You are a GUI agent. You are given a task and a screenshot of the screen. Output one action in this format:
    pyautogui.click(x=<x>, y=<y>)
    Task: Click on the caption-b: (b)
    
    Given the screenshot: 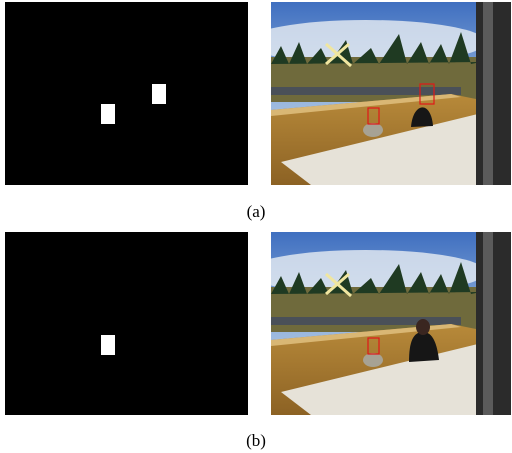 What is the action you would take?
    pyautogui.click(x=256, y=440)
    